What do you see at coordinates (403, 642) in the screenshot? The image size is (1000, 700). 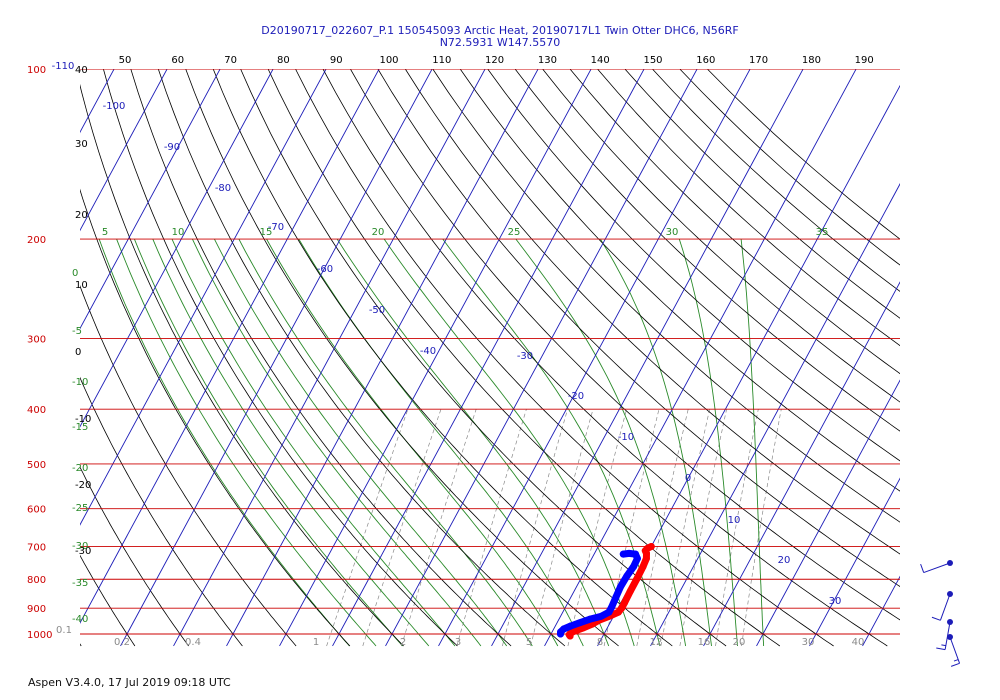 I see `mixing-ratio-label: 2` at bounding box center [403, 642].